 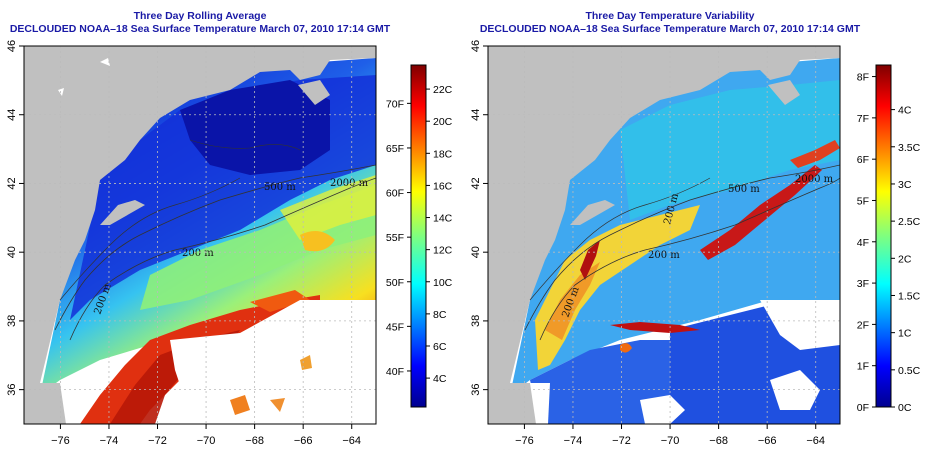 I want to click on colorbar-celsius-ticks: 4C 6C 8C 10C 12C 14C 16C 18C 20C 22C, so click(x=439, y=234).